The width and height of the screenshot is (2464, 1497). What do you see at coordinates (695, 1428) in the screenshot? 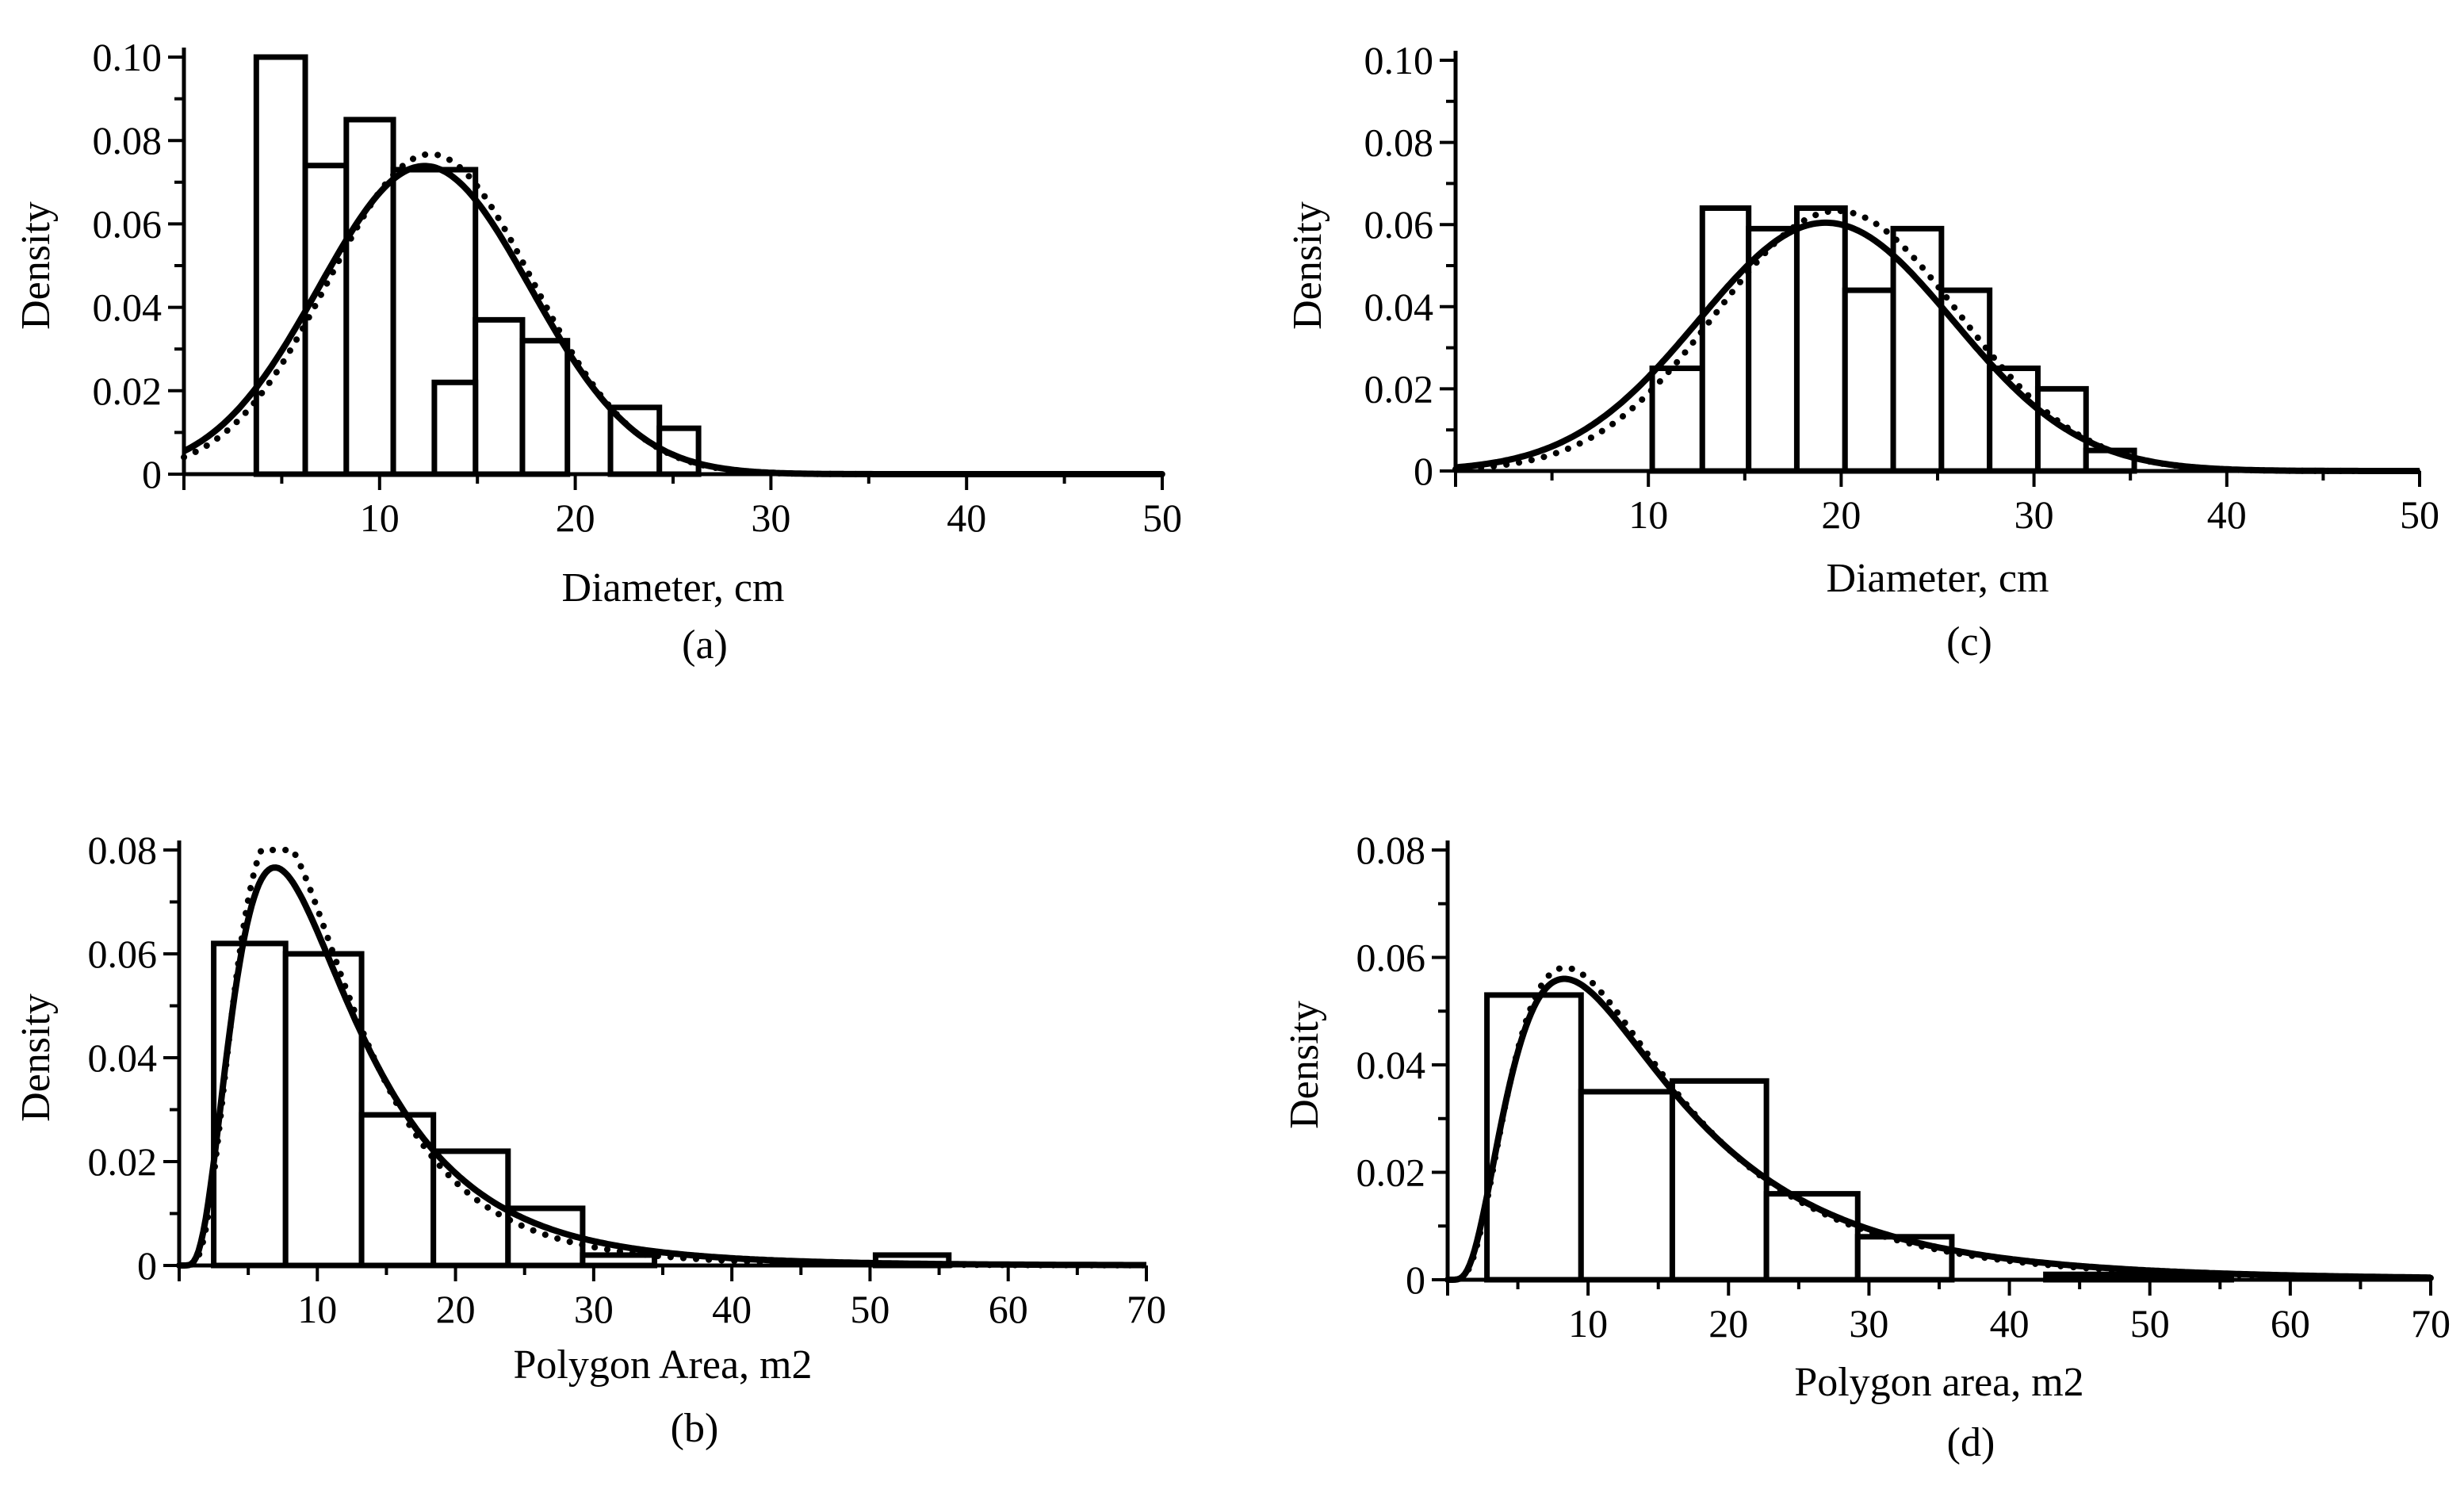
I see `panel-label: (b)` at bounding box center [695, 1428].